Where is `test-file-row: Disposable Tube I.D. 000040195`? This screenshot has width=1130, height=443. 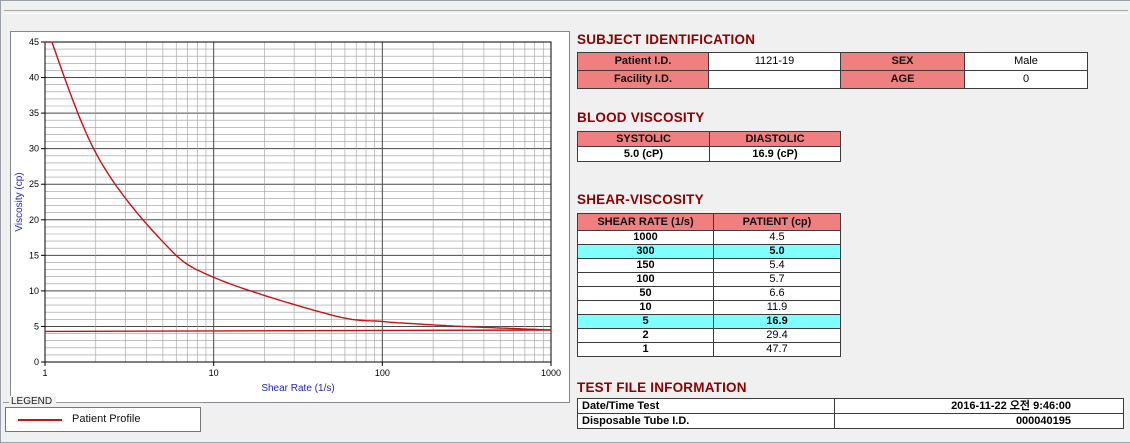
test-file-row: Disposable Tube I.D. 000040195 is located at coordinates (850, 421).